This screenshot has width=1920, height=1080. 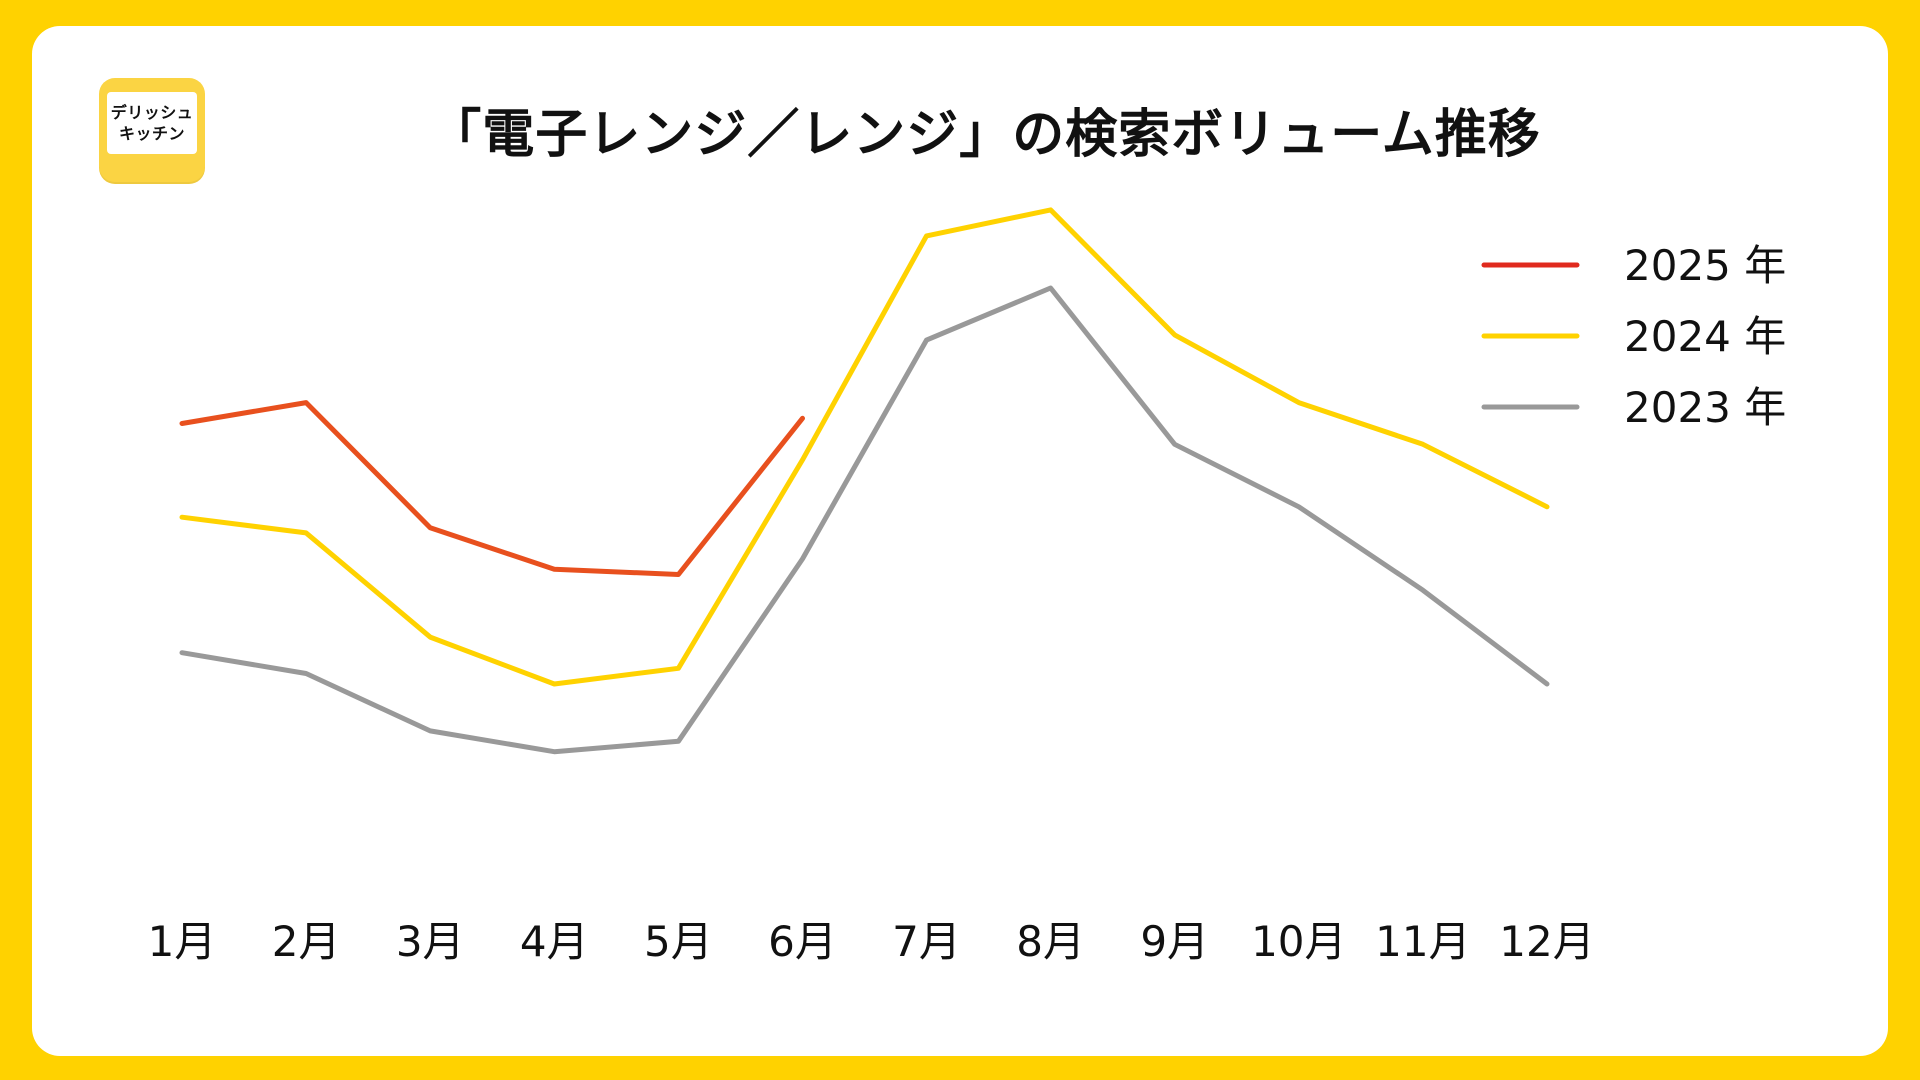 I want to click on x-tick-label: 6月, so click(x=802, y=941).